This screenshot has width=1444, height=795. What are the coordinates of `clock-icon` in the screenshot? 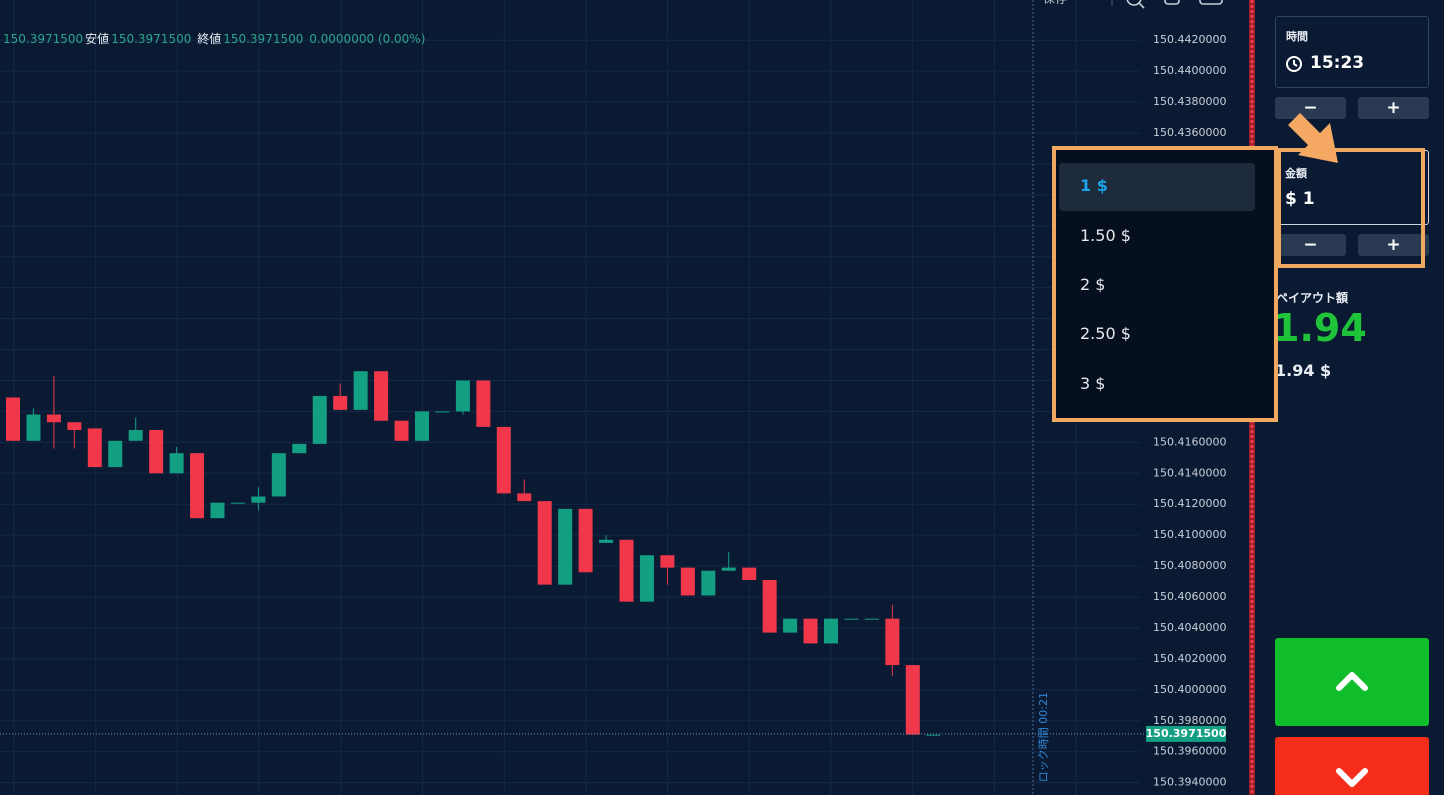 It's located at (1294, 64).